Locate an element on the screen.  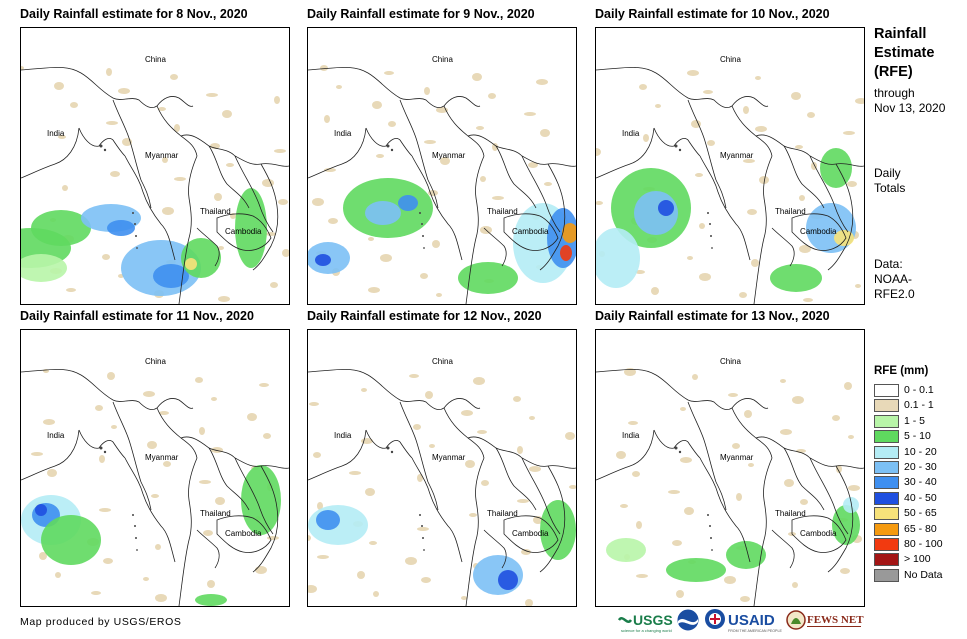
sidebar-title: Rainfall Estimate (RFE) is located at coordinates (919, 53).